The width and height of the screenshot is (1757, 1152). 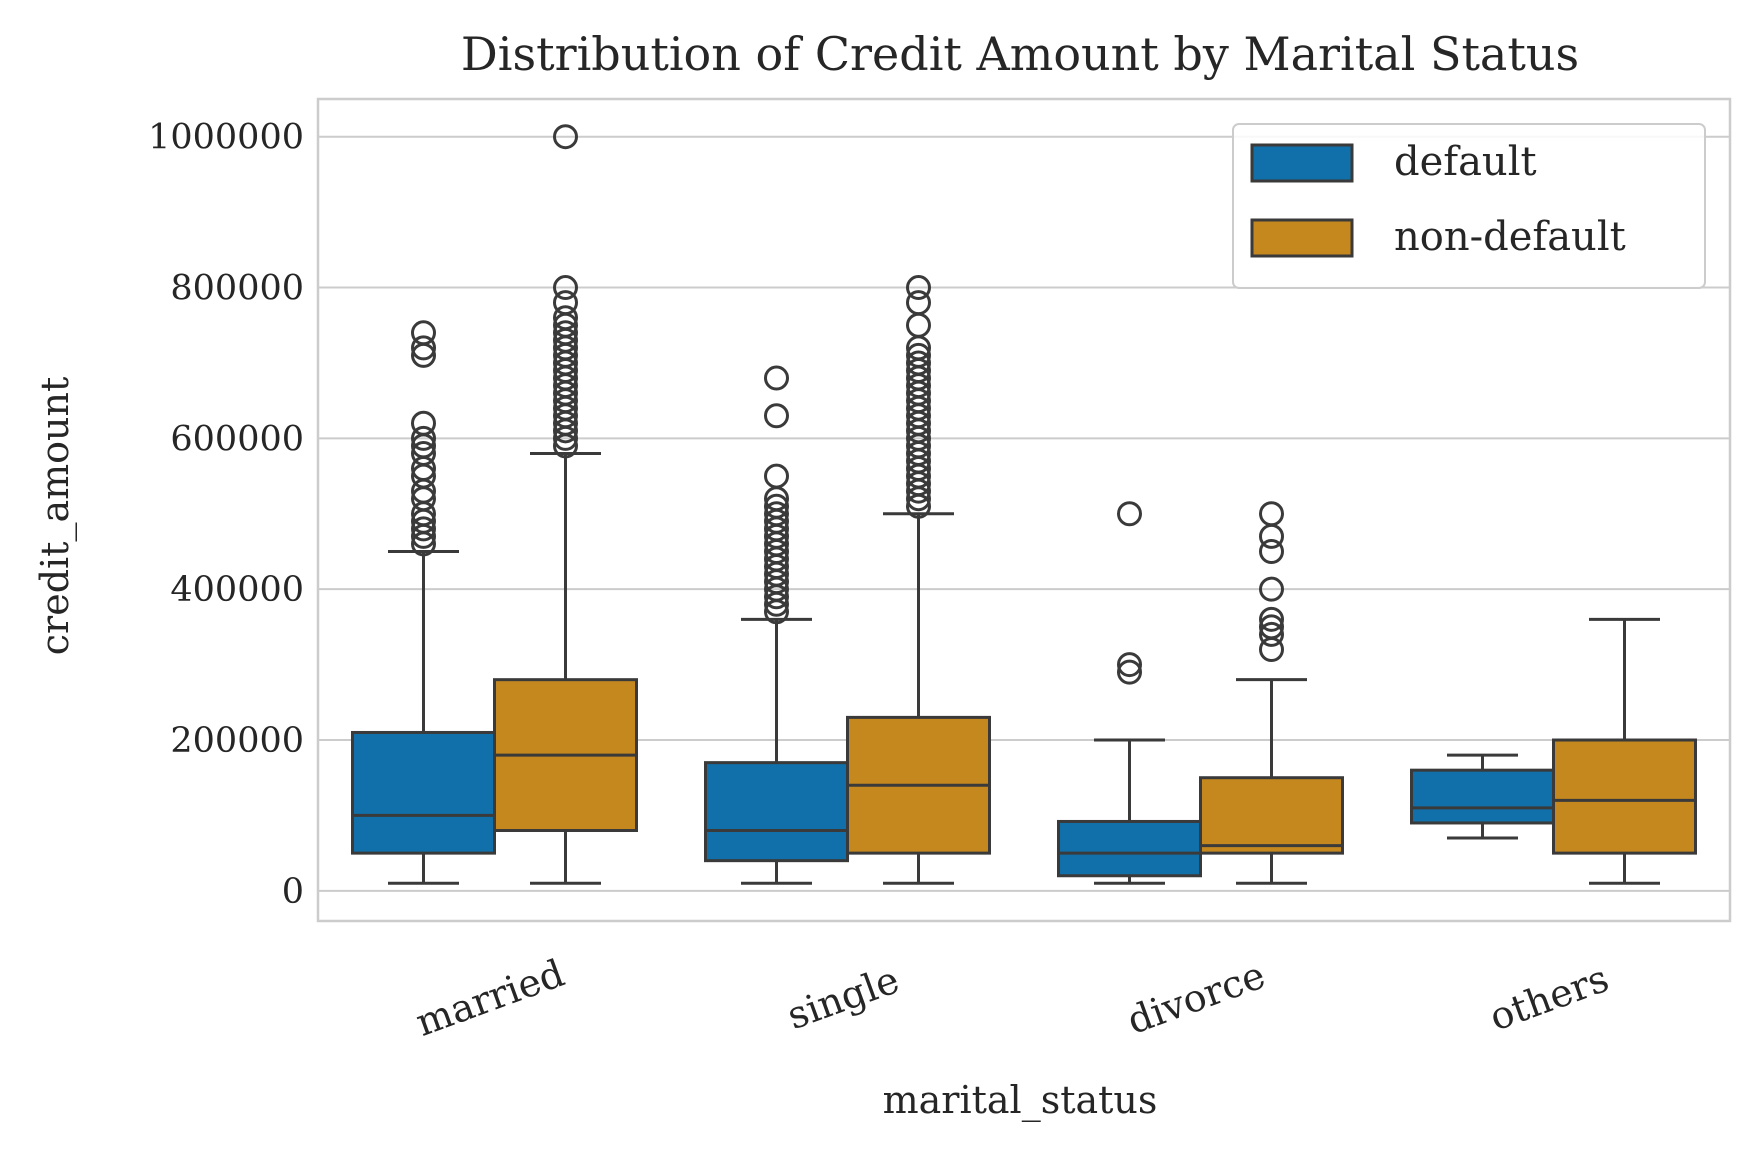 I want to click on box-default-single, so click(x=776, y=625).